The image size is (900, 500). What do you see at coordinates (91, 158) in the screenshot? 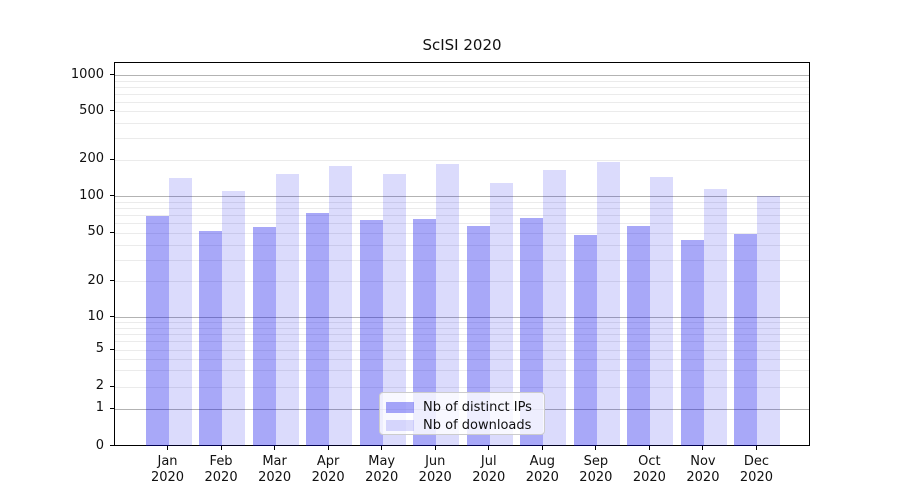
I see `y-tick-label: 200` at bounding box center [91, 158].